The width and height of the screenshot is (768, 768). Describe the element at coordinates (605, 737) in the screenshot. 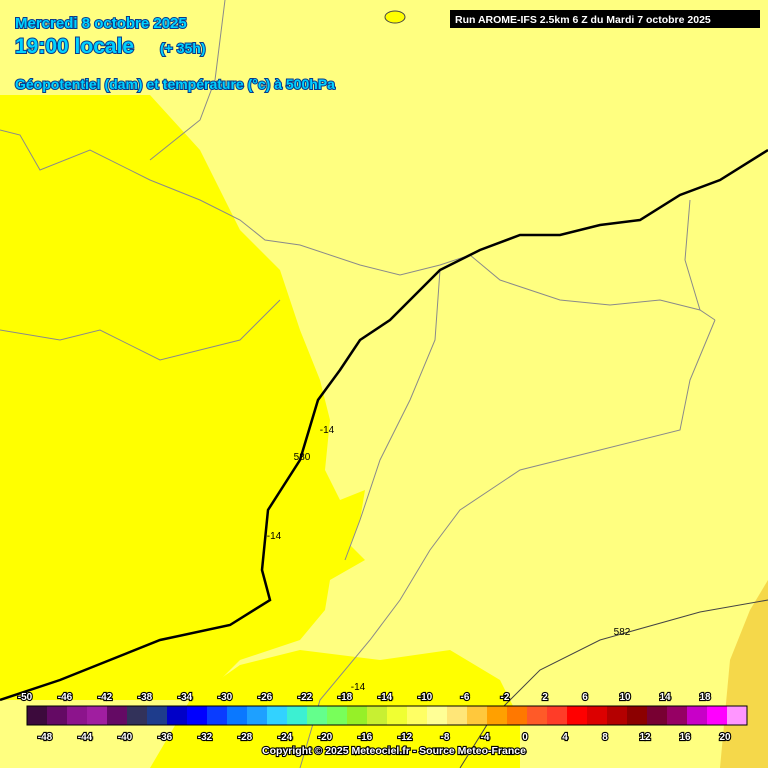

I see `legend-label: 8` at that location.